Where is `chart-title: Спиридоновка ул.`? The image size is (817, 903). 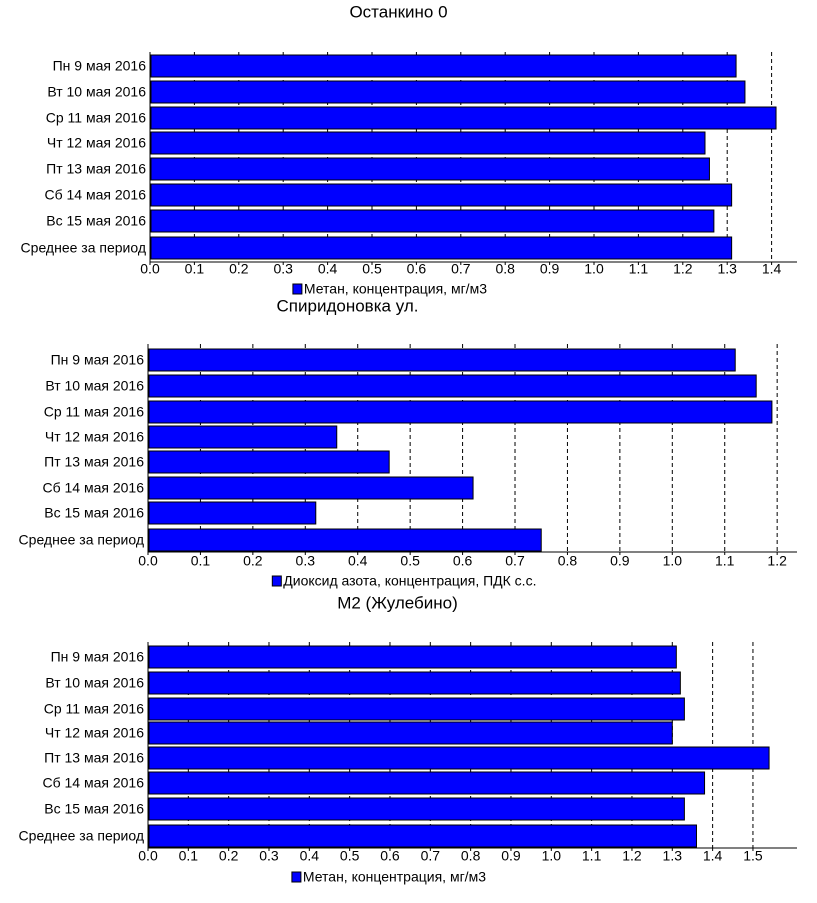 chart-title: Спиридоновка ул. is located at coordinates (348, 305).